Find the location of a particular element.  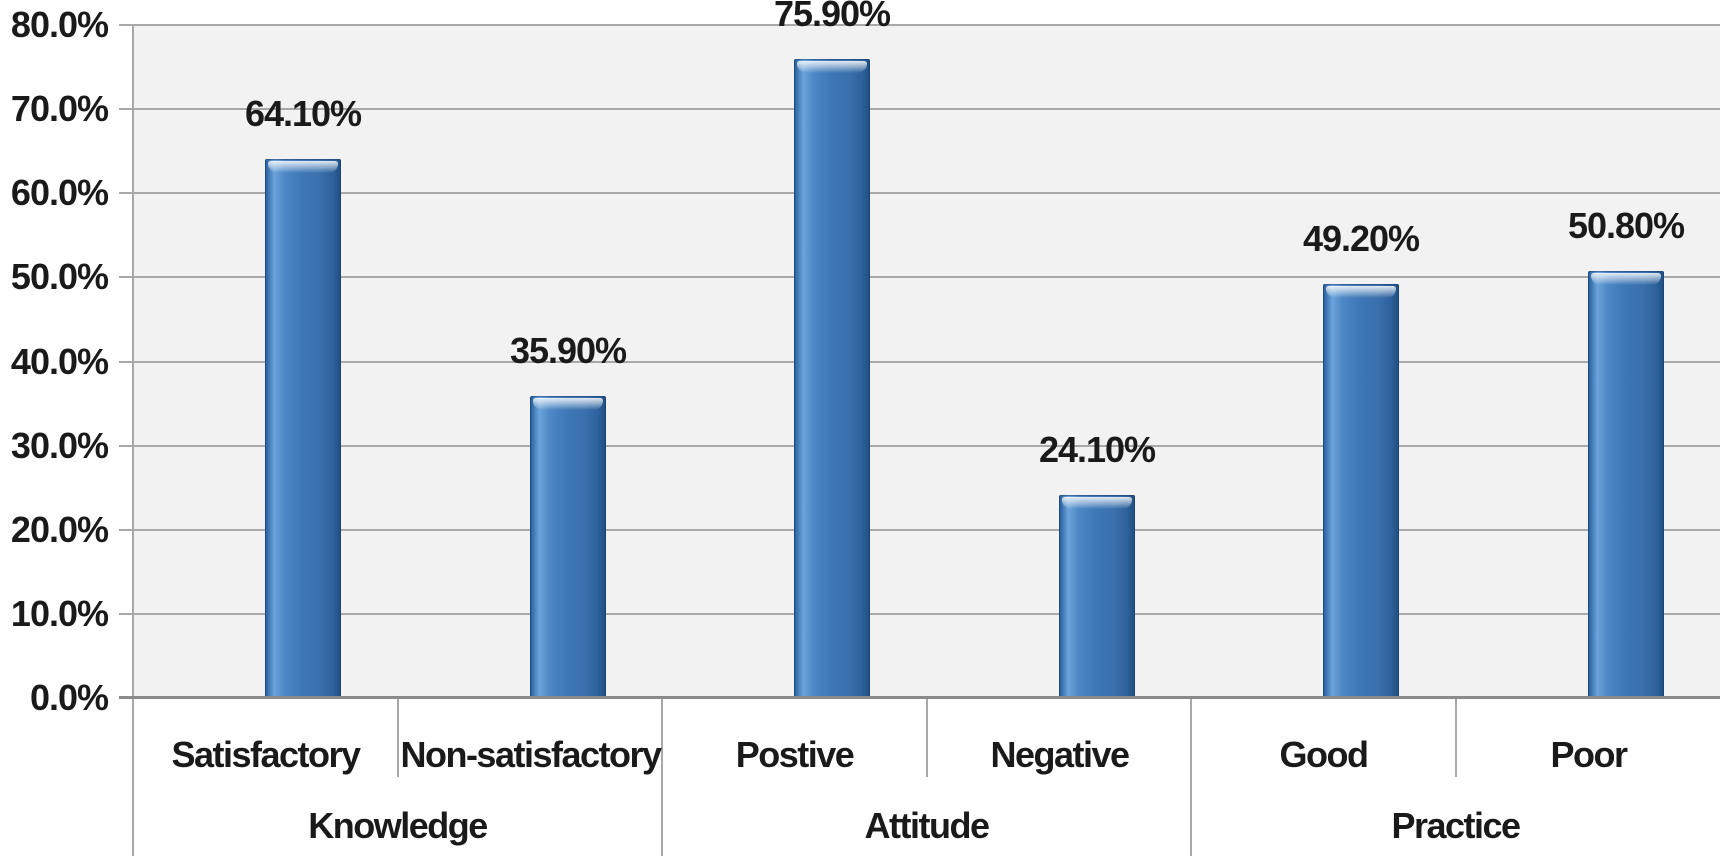

bar-value-label-non-satisfactory: 35.90% is located at coordinates (568, 350).